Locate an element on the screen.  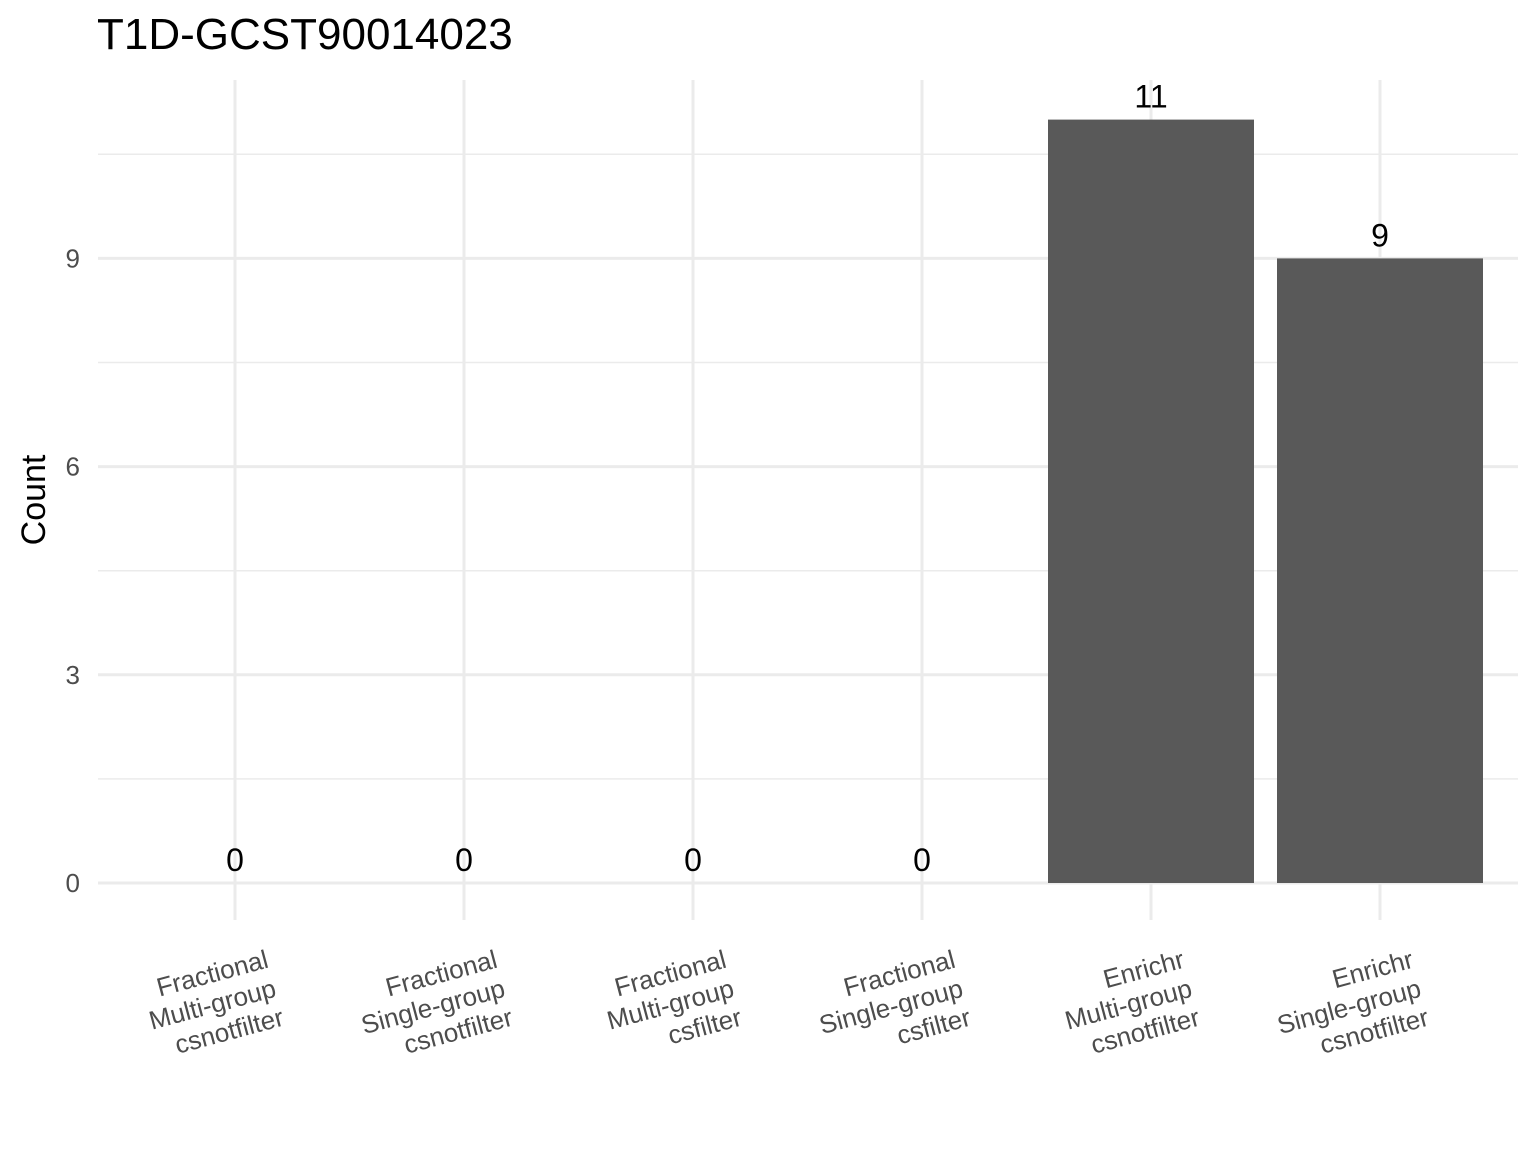
y-tick-label: 6 is located at coordinates (73, 467).